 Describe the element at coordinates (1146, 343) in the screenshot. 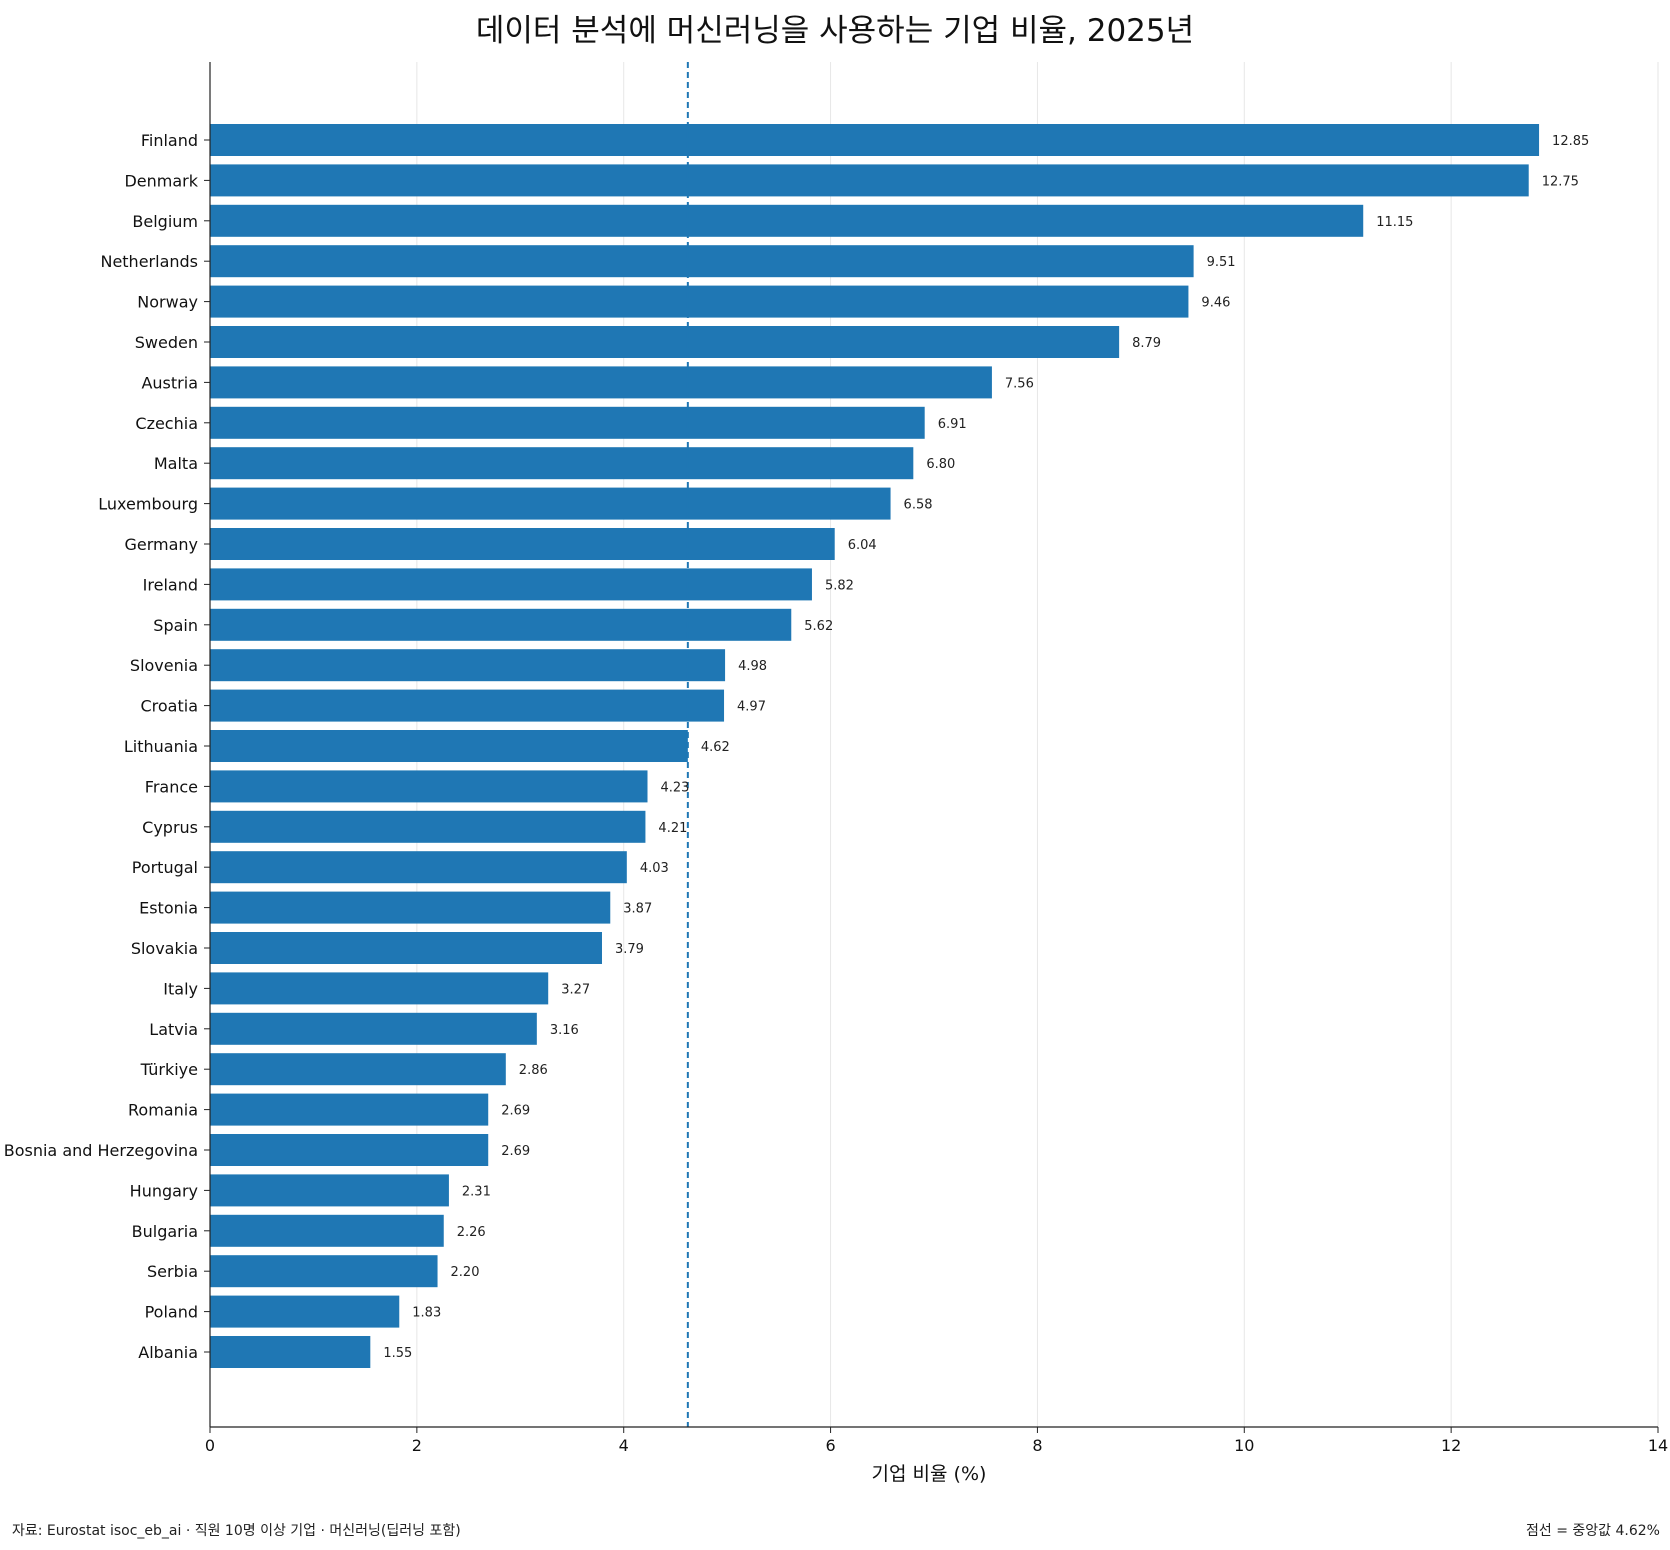

I see `value-label: 8.79` at that location.